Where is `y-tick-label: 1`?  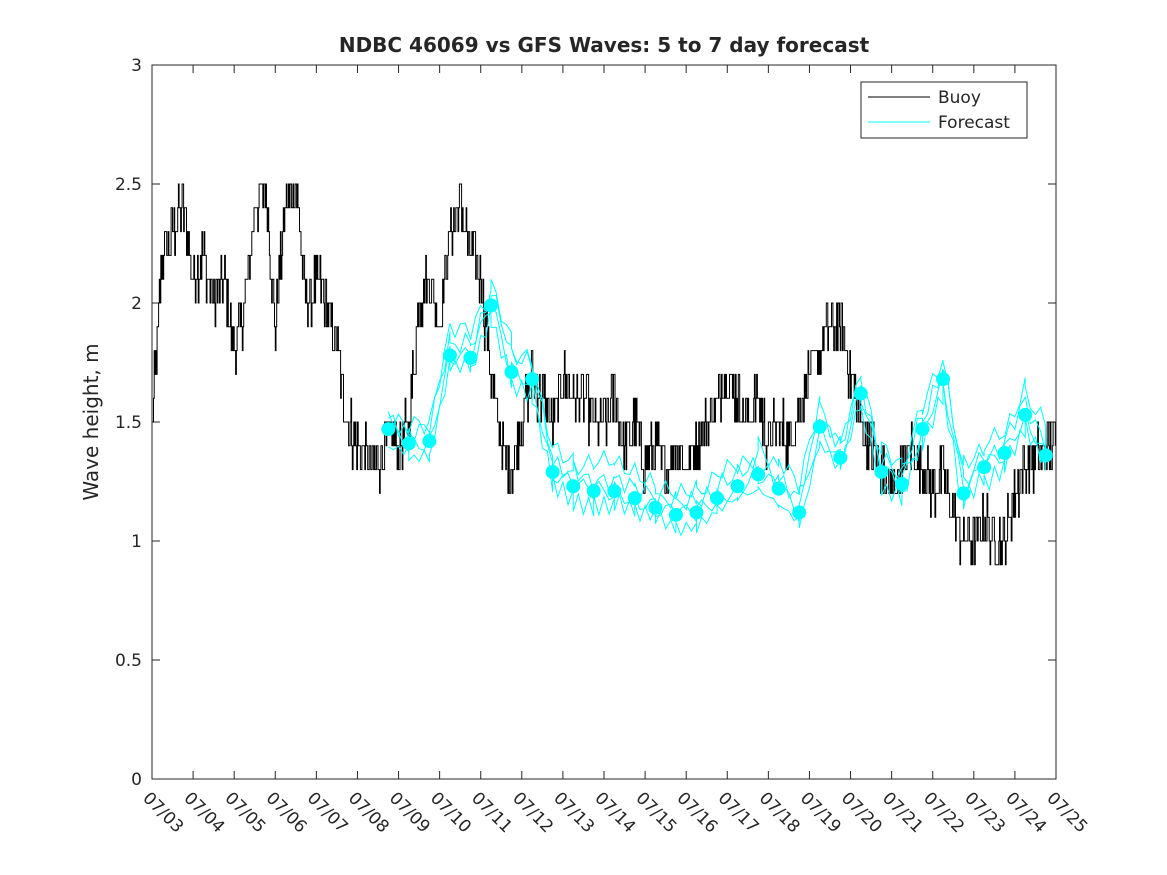 y-tick-label: 1 is located at coordinates (136, 542).